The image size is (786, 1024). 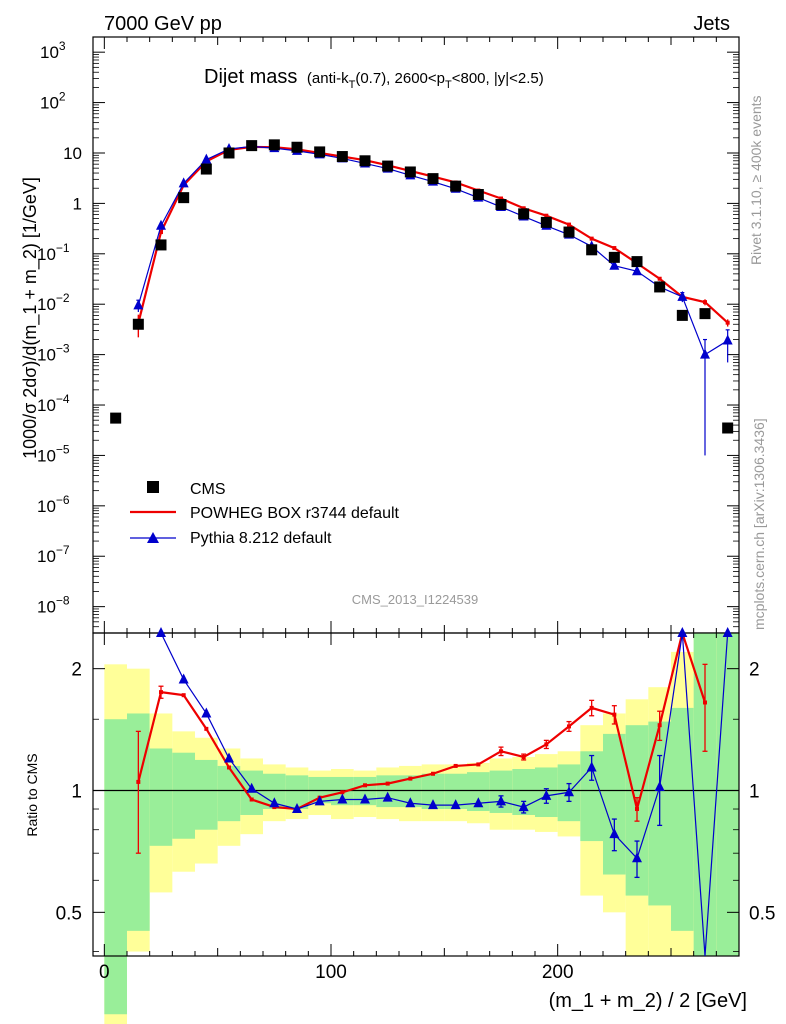 I want to click on plot-title-part-1: (anti-k, so click(x=328, y=78).